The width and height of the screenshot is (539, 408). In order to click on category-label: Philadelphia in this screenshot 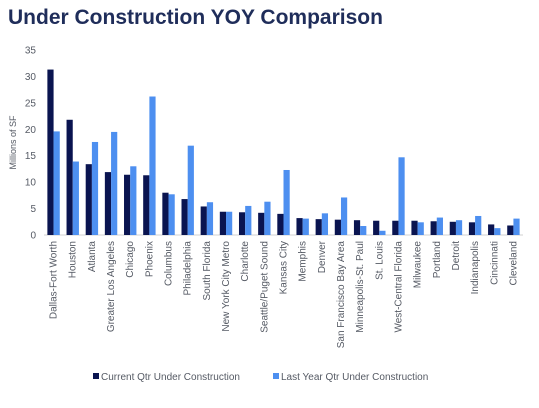, I will do `click(188, 268)`.